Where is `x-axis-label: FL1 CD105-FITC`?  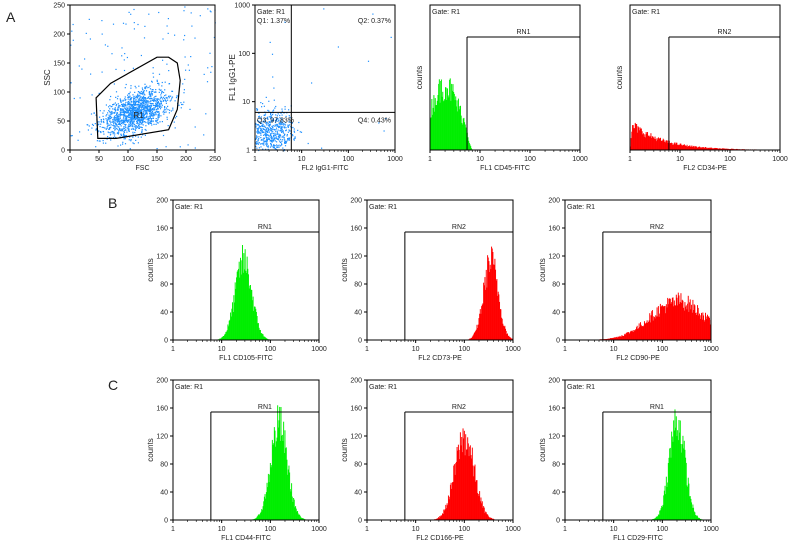
x-axis-label: FL1 CD105-FITC is located at coordinates (246, 358).